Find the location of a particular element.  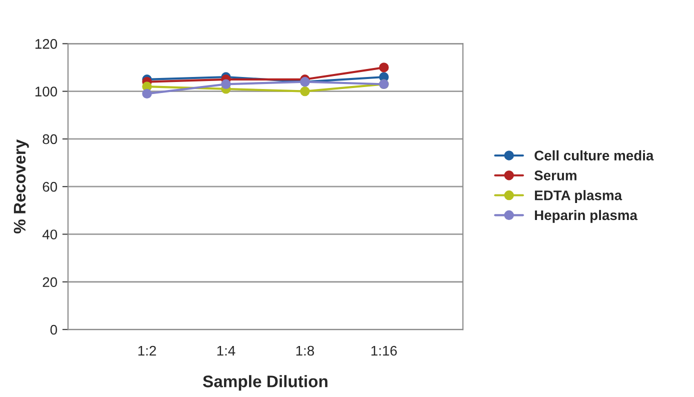

x-tick-label: 1:8 is located at coordinates (305, 351).